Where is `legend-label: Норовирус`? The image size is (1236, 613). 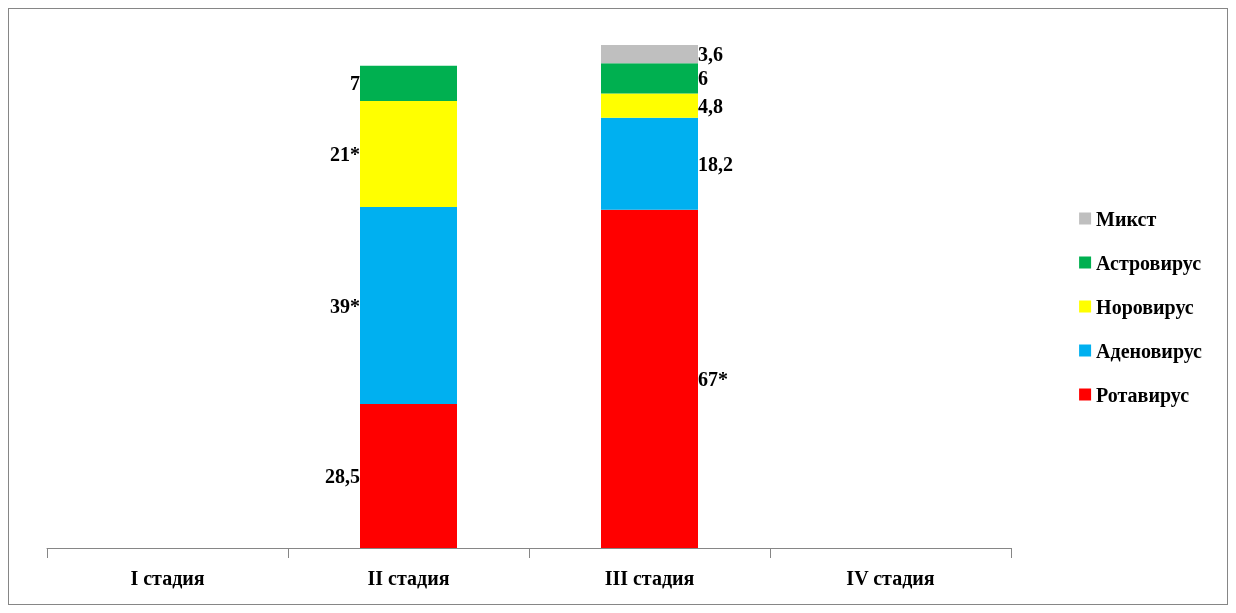 legend-label: Норовирус is located at coordinates (1145, 307).